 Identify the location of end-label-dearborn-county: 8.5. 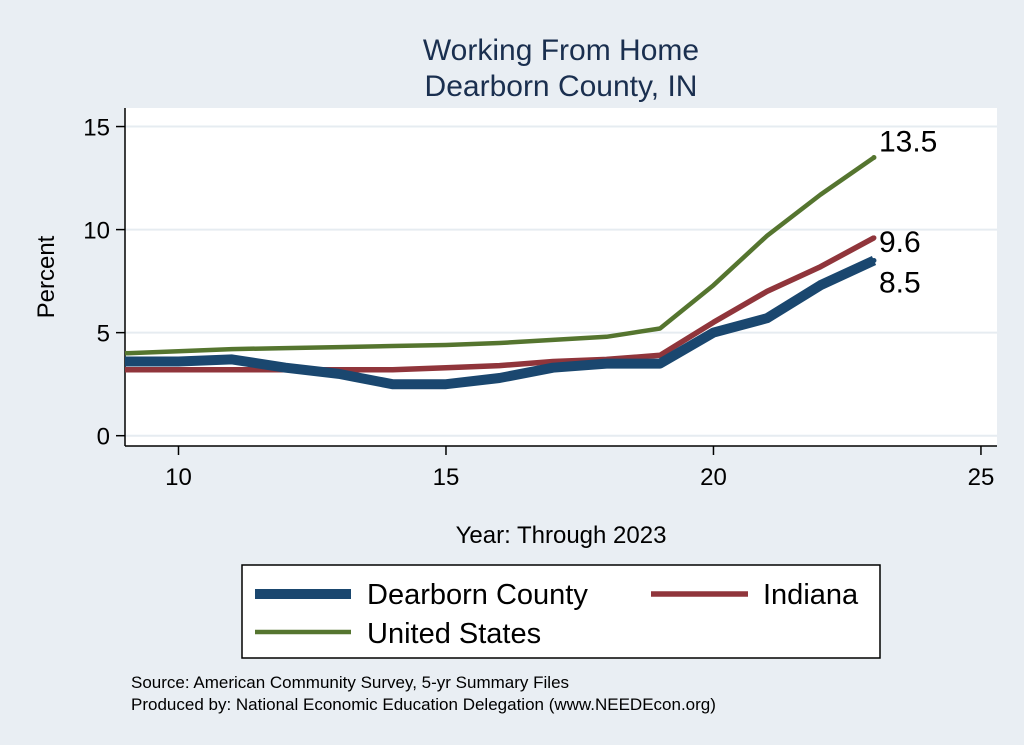
(900, 283).